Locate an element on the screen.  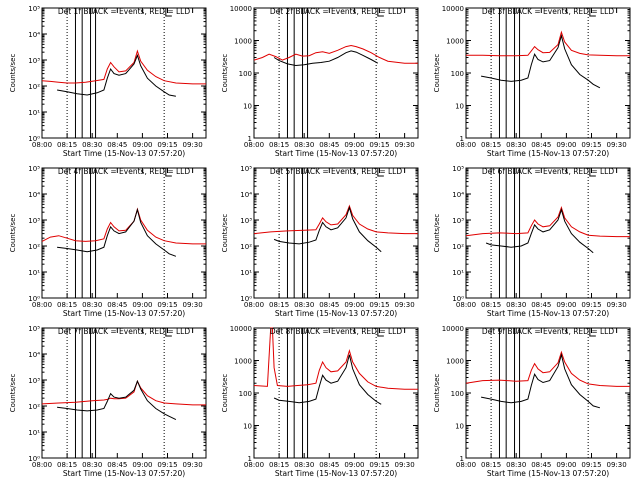
panel-title: Det 3f BLACK = Events, RED = LLD is located at coordinates (548, 11).